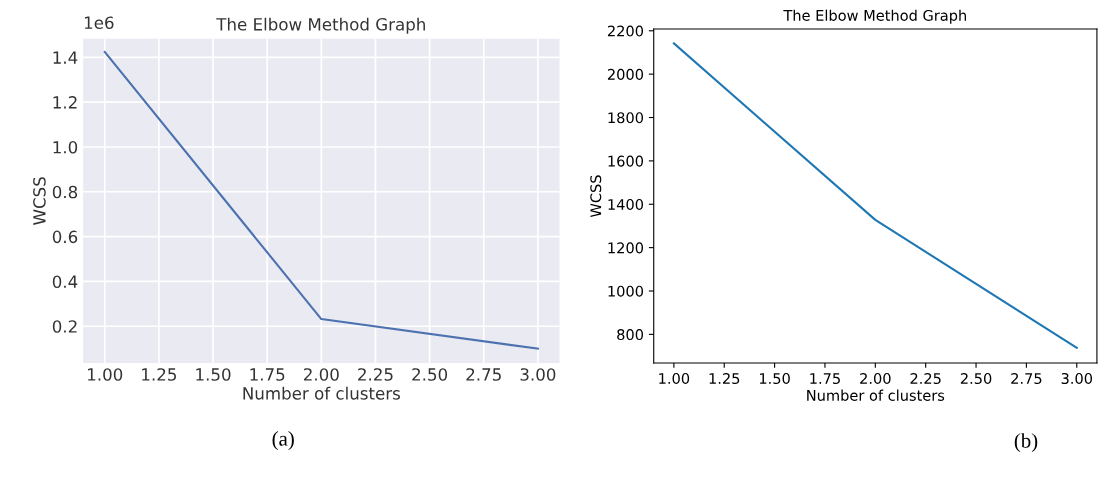 The height and width of the screenshot is (484, 1108). Describe the element at coordinates (626, 291) in the screenshot. I see `y-tick-label: 1000` at that location.